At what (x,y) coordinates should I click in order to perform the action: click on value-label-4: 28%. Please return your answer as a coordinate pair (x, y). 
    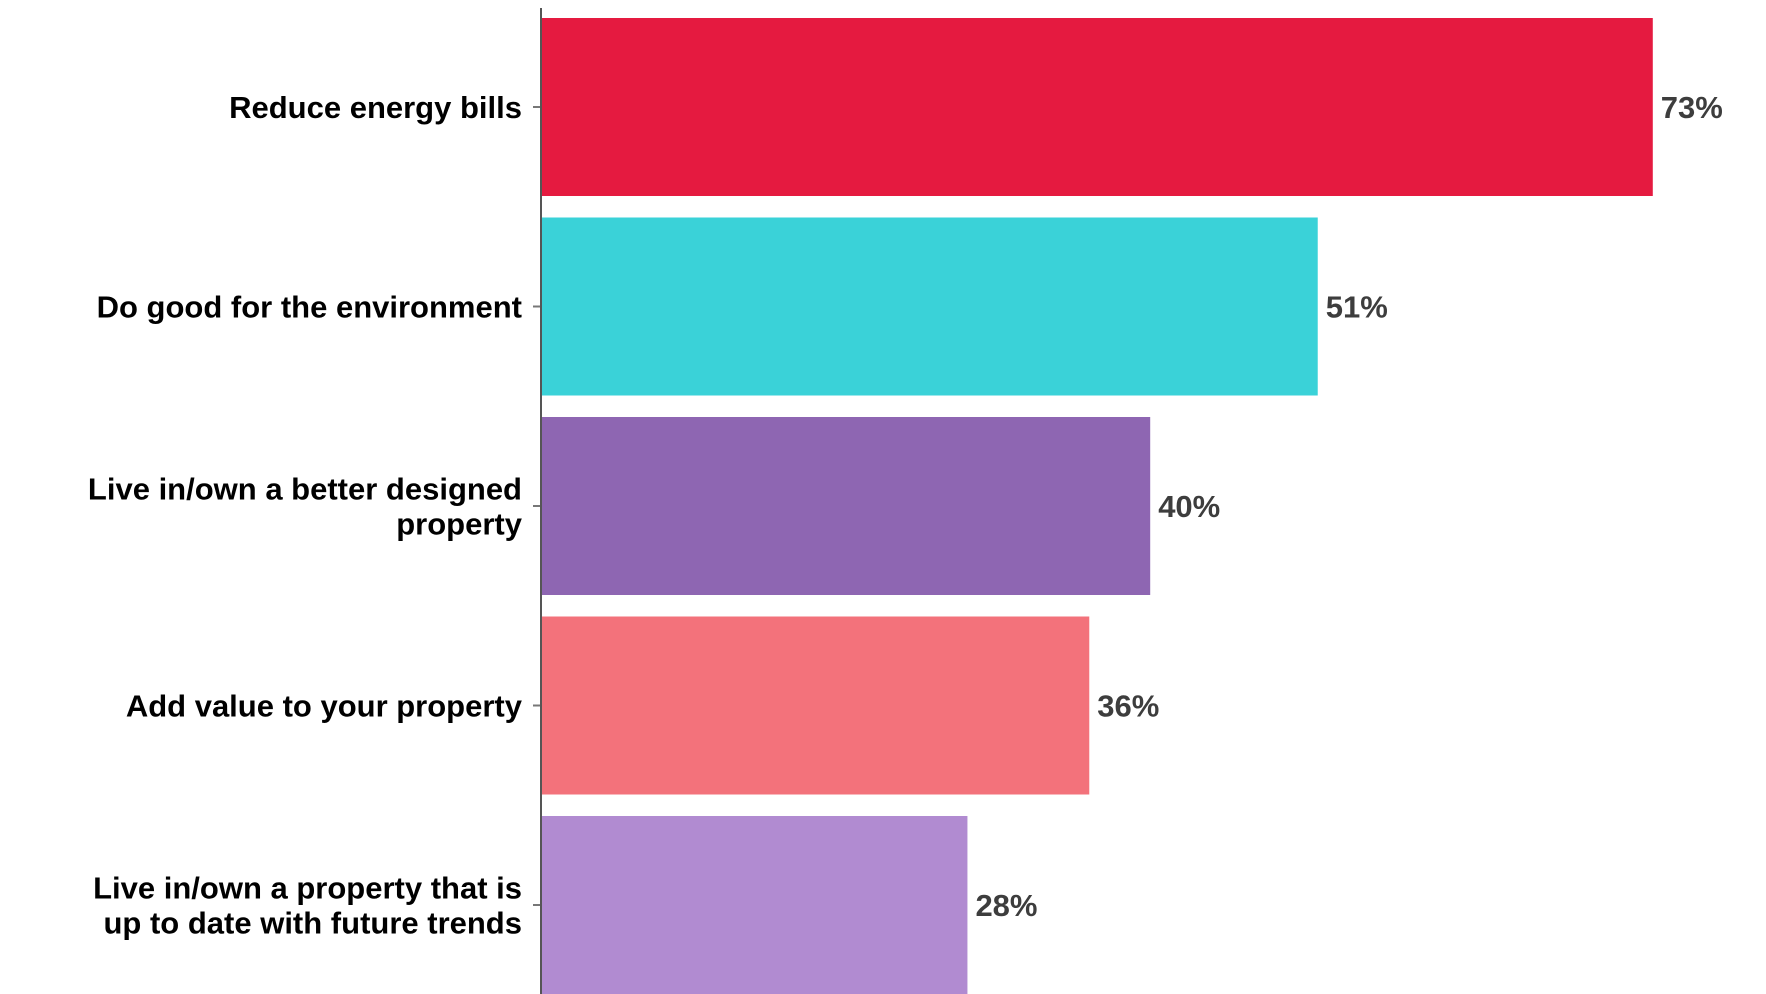
    Looking at the image, I should click on (1006, 905).